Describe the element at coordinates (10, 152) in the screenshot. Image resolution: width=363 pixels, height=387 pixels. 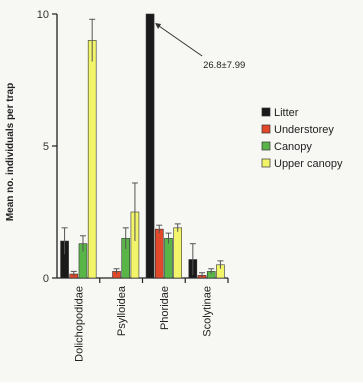
I see `y-axis-label: Mean no. individuals per trap` at that location.